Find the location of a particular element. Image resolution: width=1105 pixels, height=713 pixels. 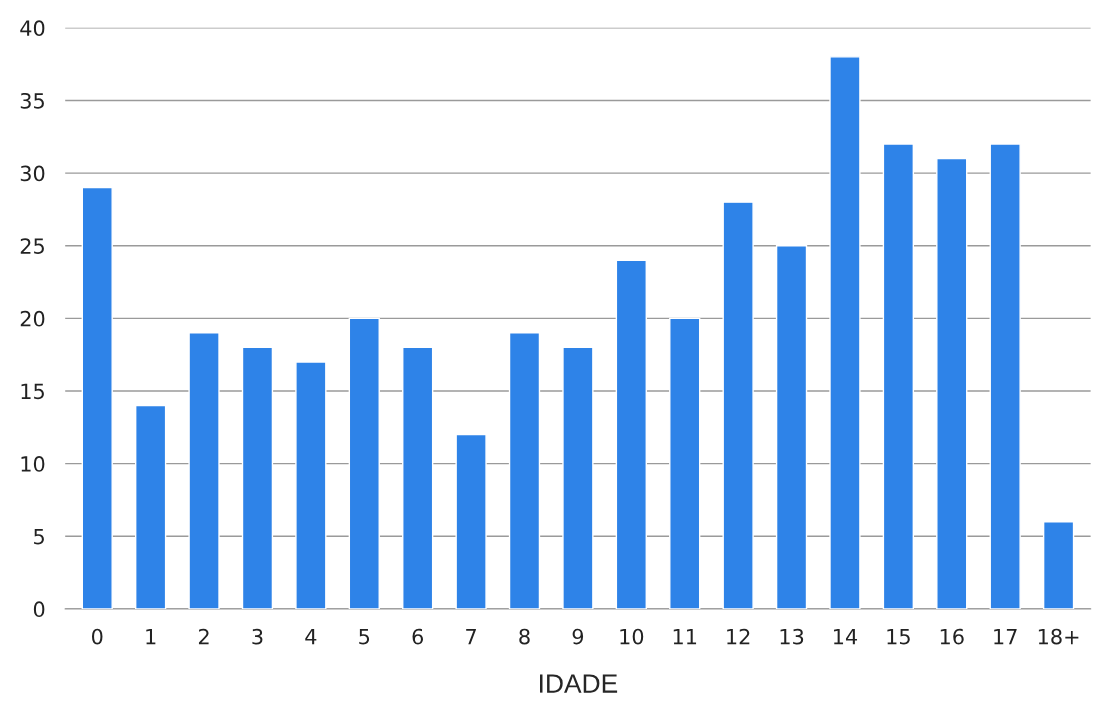

y-tick-label: 35 is located at coordinates (32, 100).